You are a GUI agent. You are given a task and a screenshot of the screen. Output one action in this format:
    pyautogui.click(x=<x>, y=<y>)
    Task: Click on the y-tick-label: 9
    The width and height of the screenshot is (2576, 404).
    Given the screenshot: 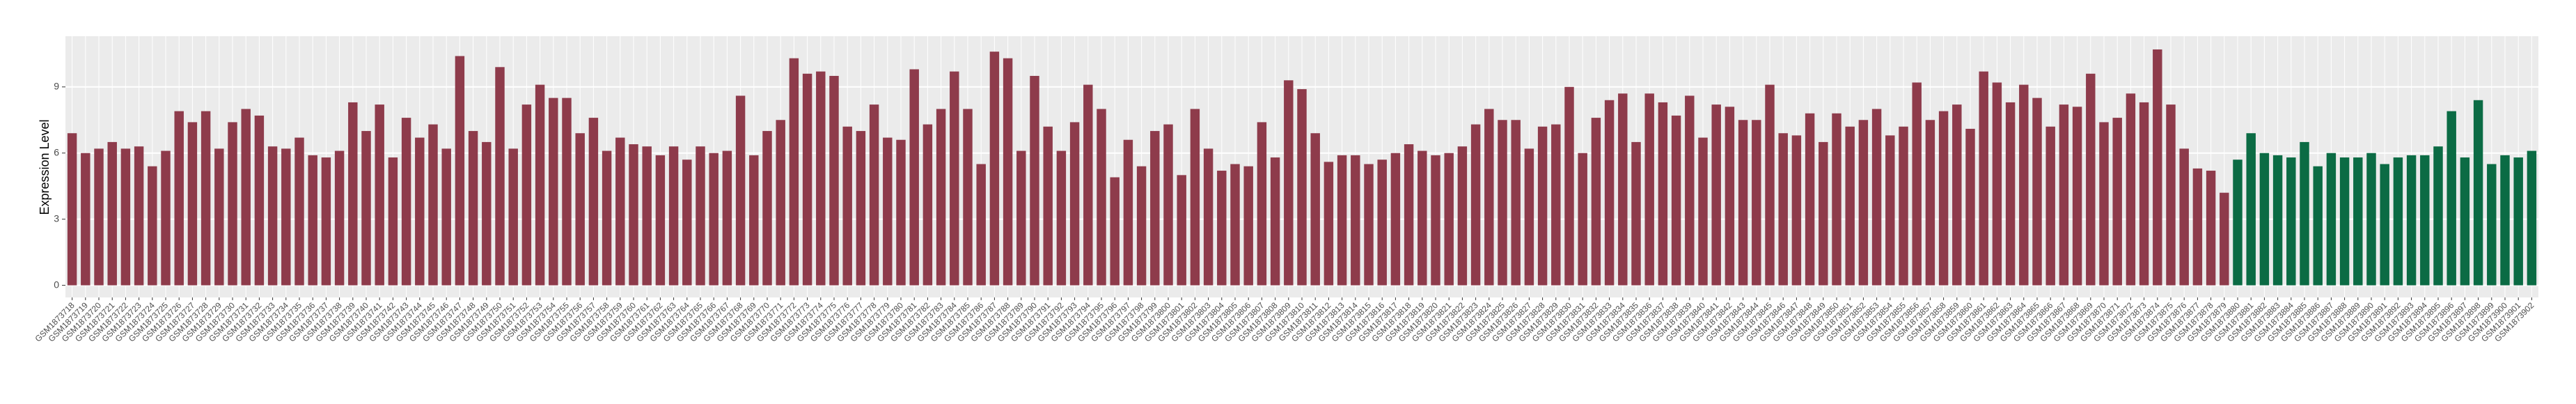 What is the action you would take?
    pyautogui.click(x=56, y=85)
    